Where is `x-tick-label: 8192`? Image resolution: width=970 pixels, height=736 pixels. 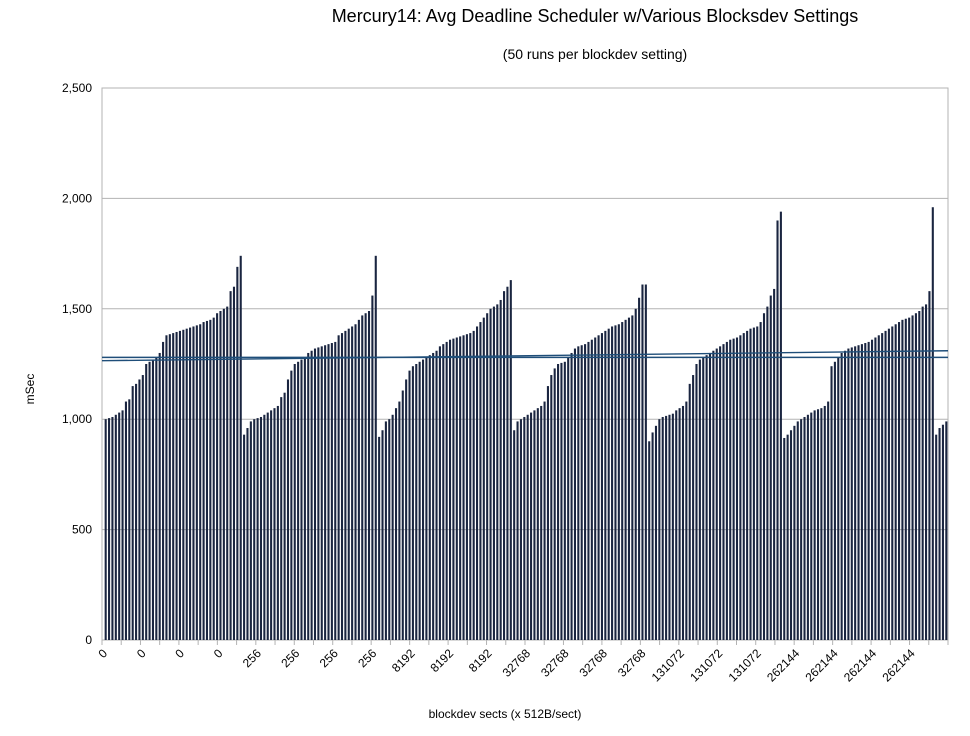 x-tick-label: 8192 is located at coordinates (441, 660).